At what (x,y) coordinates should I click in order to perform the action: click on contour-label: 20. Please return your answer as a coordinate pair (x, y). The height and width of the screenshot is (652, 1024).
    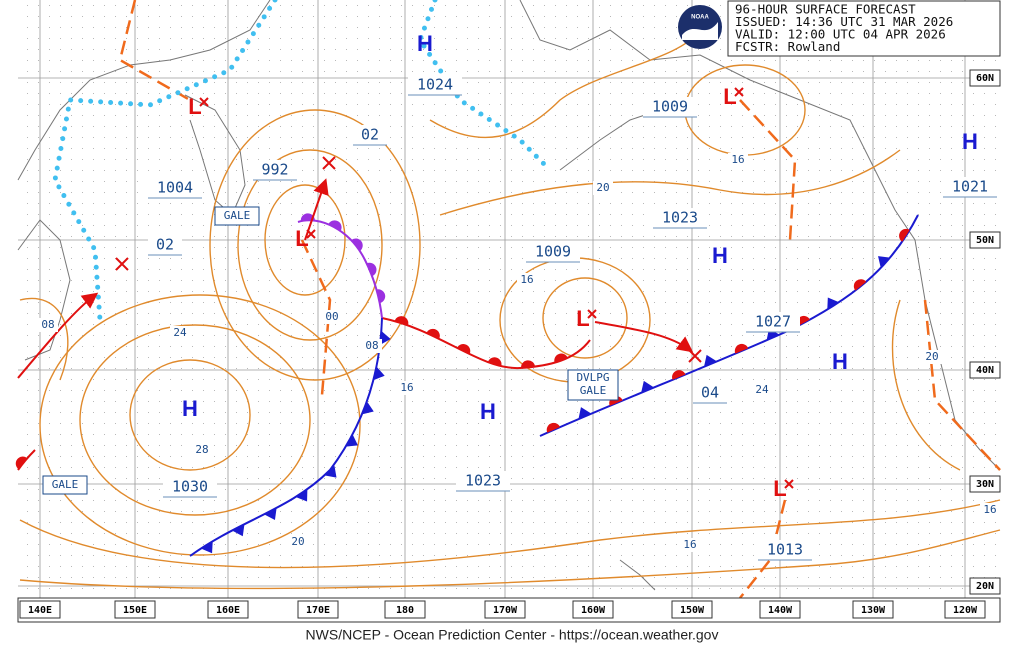
    Looking at the image, I should click on (602, 187).